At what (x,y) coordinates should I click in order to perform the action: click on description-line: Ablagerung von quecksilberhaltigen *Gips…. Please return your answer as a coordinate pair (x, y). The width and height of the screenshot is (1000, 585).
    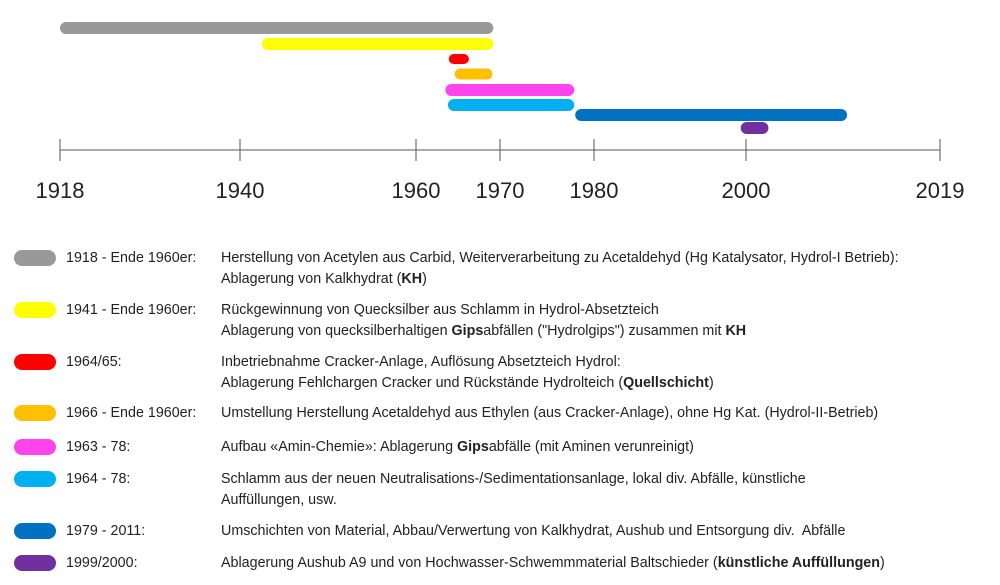
    Looking at the image, I should click on (483, 331).